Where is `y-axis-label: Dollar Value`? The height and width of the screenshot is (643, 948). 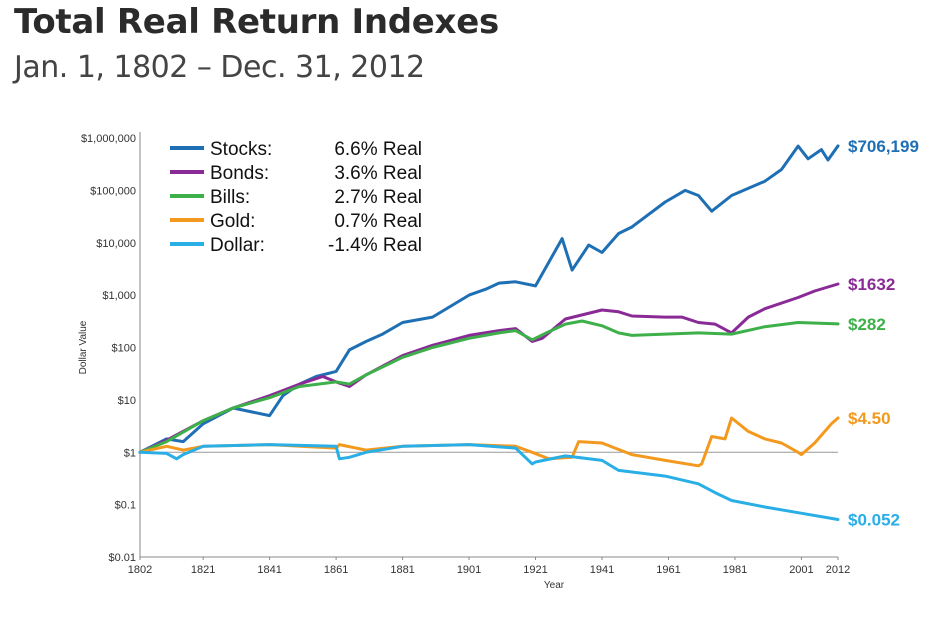 y-axis-label: Dollar Value is located at coordinates (83, 347).